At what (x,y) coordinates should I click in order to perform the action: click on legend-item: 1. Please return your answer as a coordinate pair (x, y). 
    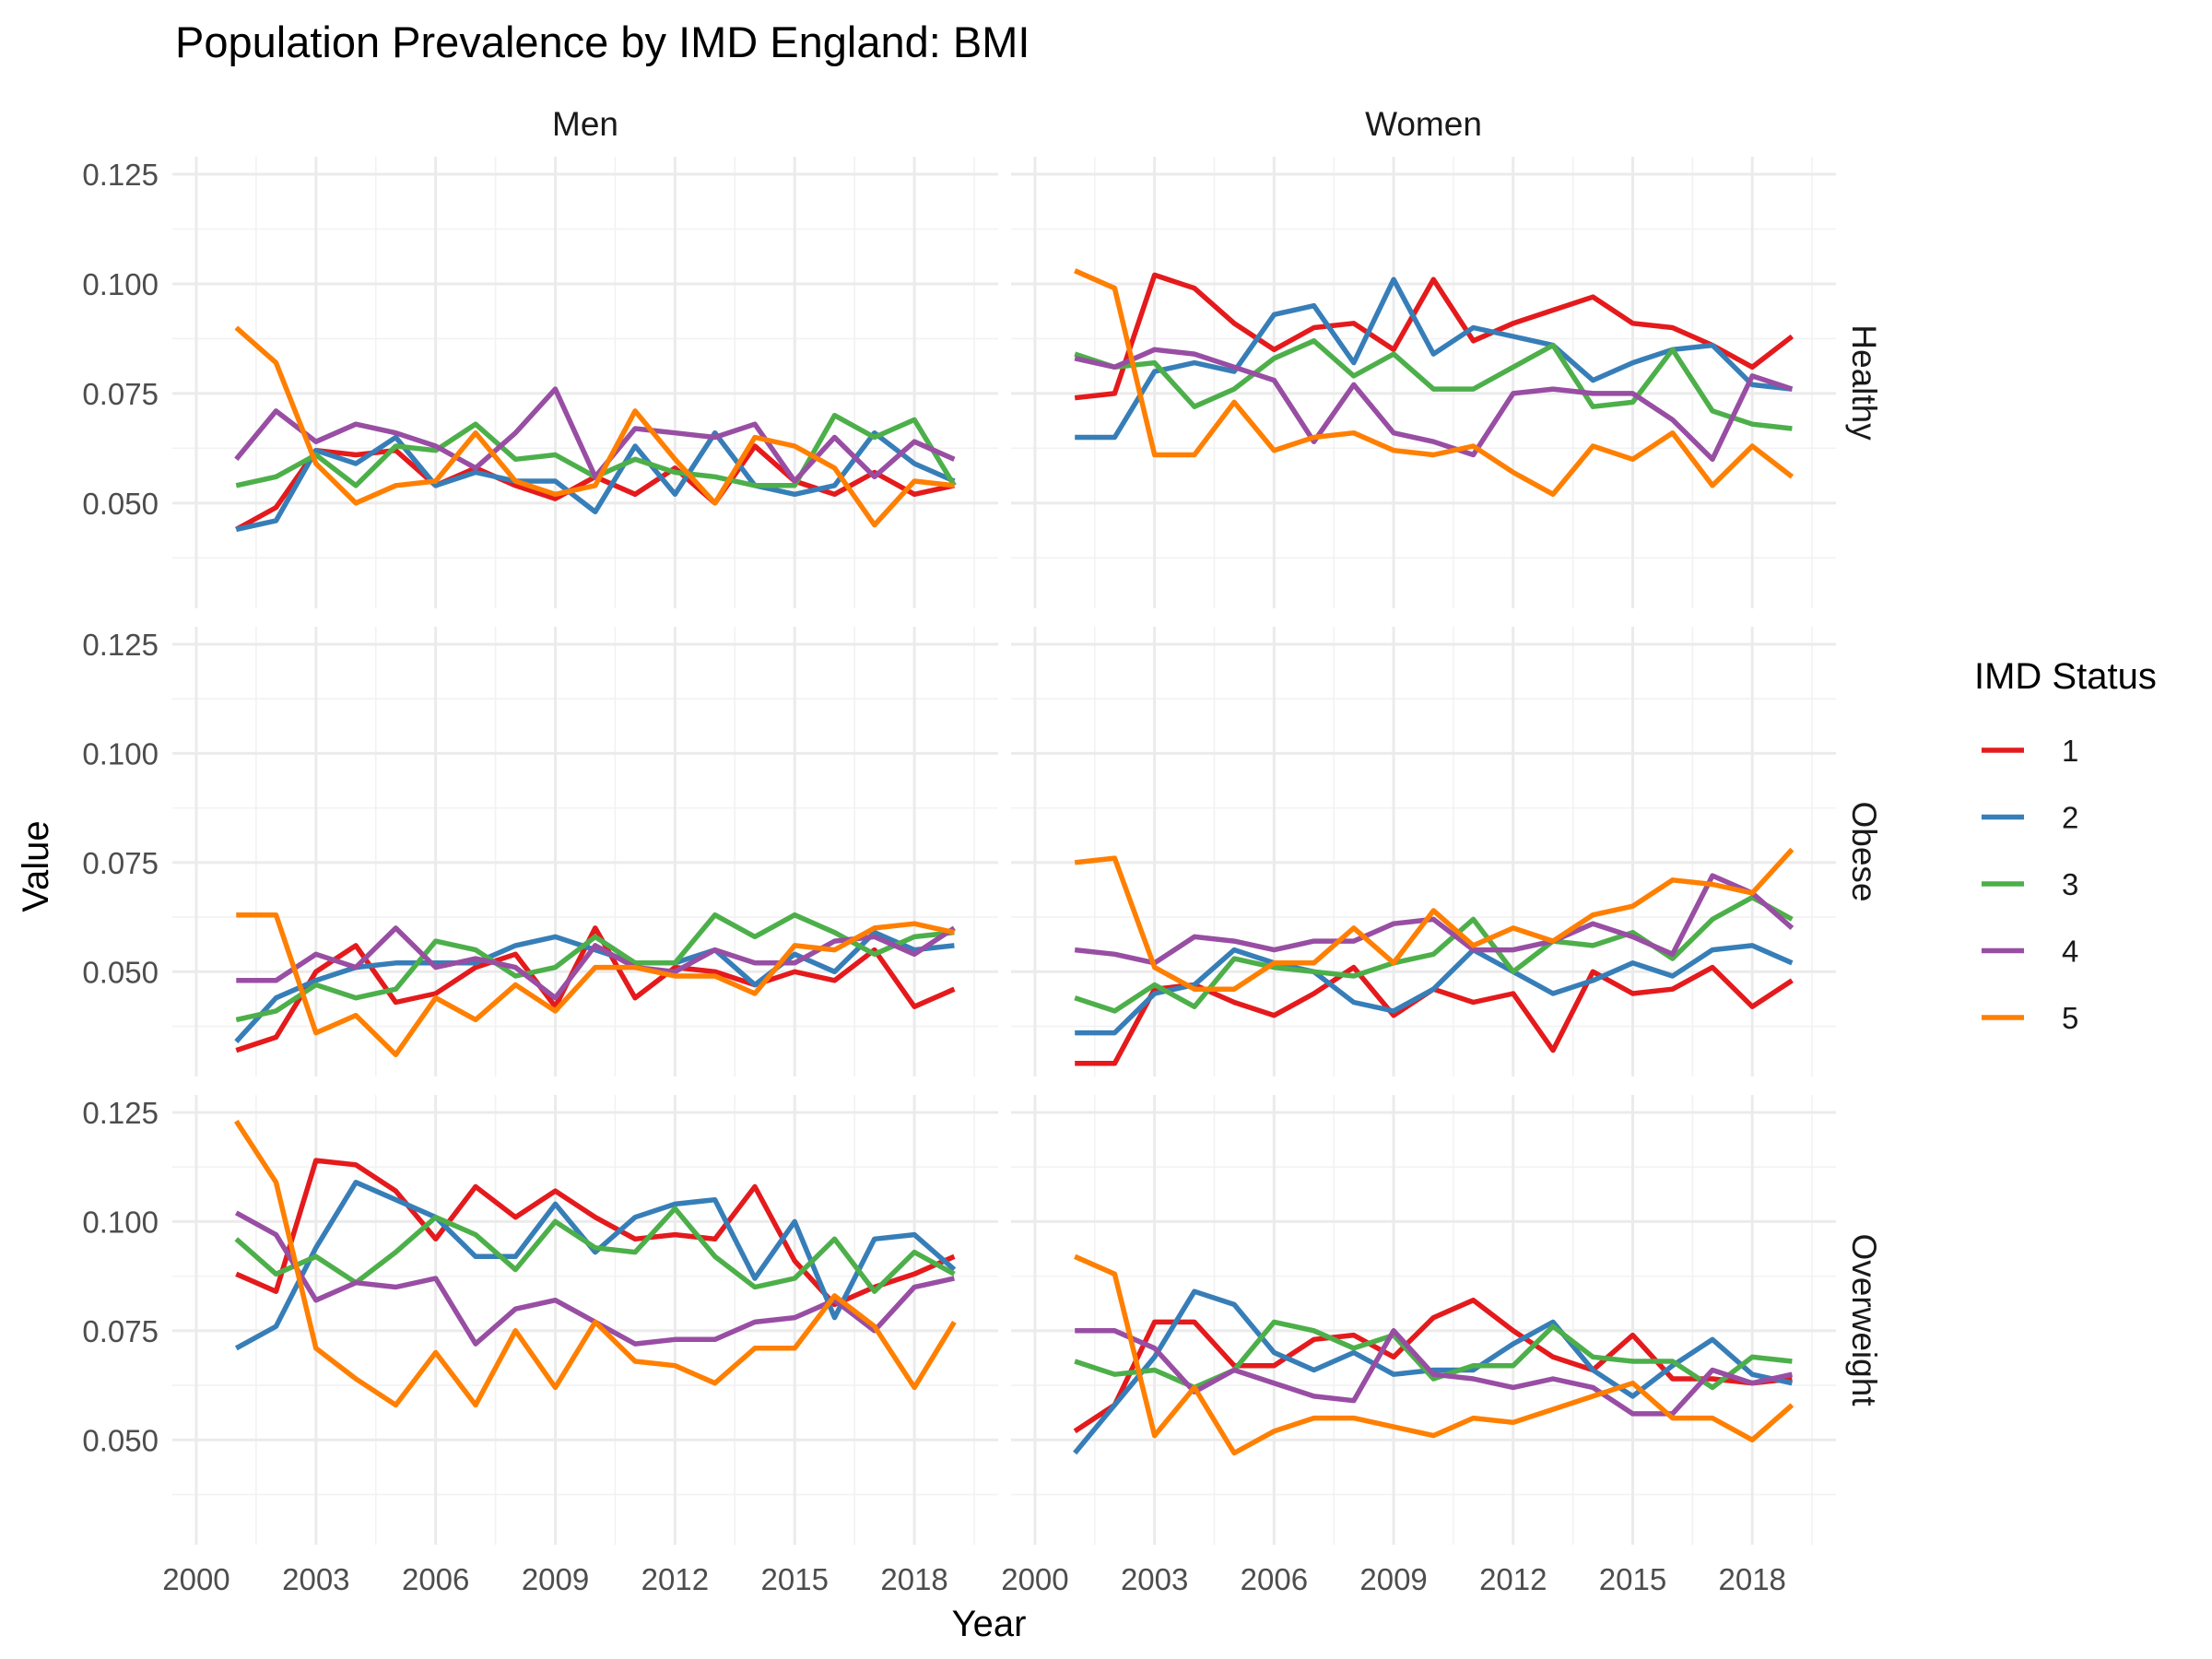
    Looking at the image, I should click on (2030, 751).